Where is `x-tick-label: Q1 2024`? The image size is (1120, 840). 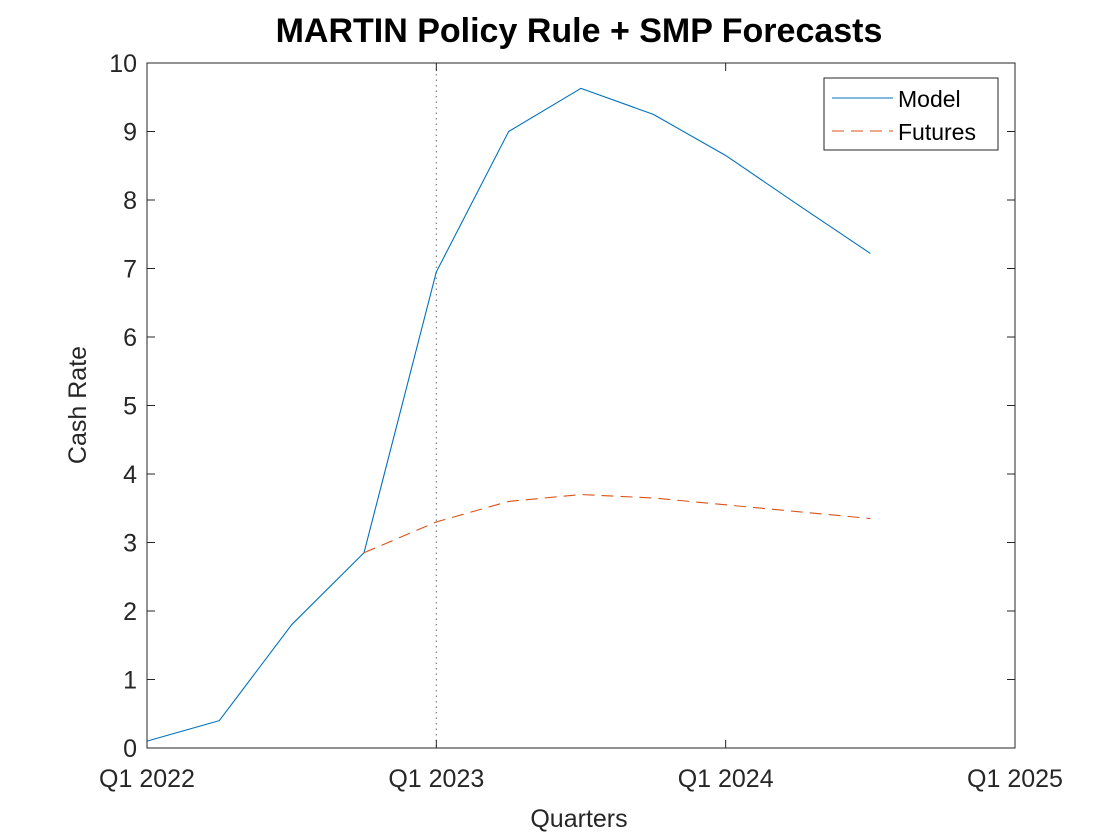
x-tick-label: Q1 2024 is located at coordinates (726, 779).